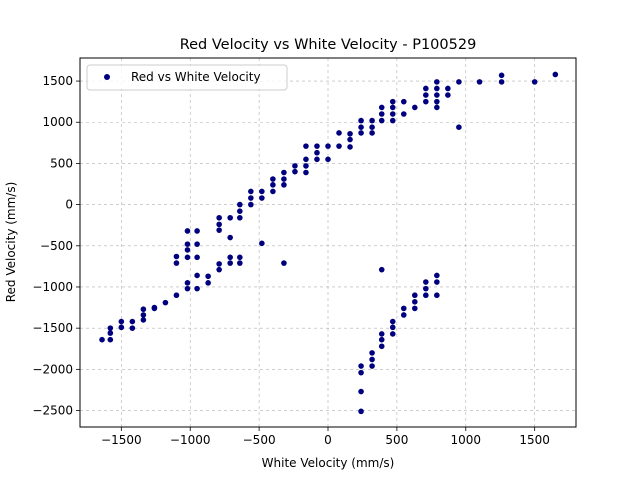  Describe the element at coordinates (328, 440) in the screenshot. I see `x-tick-label: 0` at that location.